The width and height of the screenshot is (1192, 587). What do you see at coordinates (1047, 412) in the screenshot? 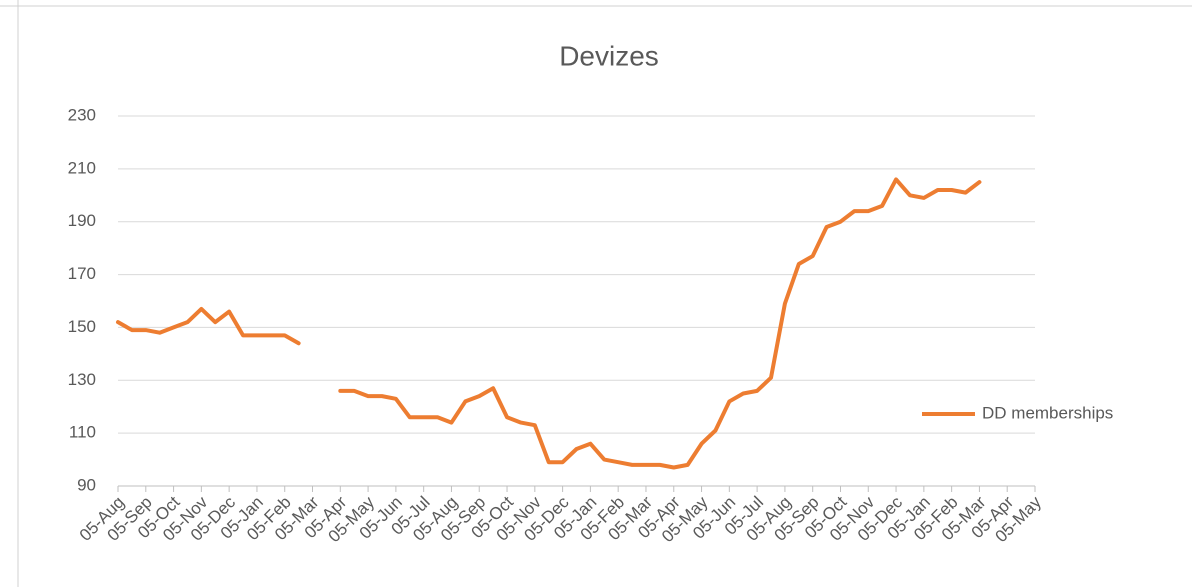
I see `legend-label: DD memberships` at bounding box center [1047, 412].